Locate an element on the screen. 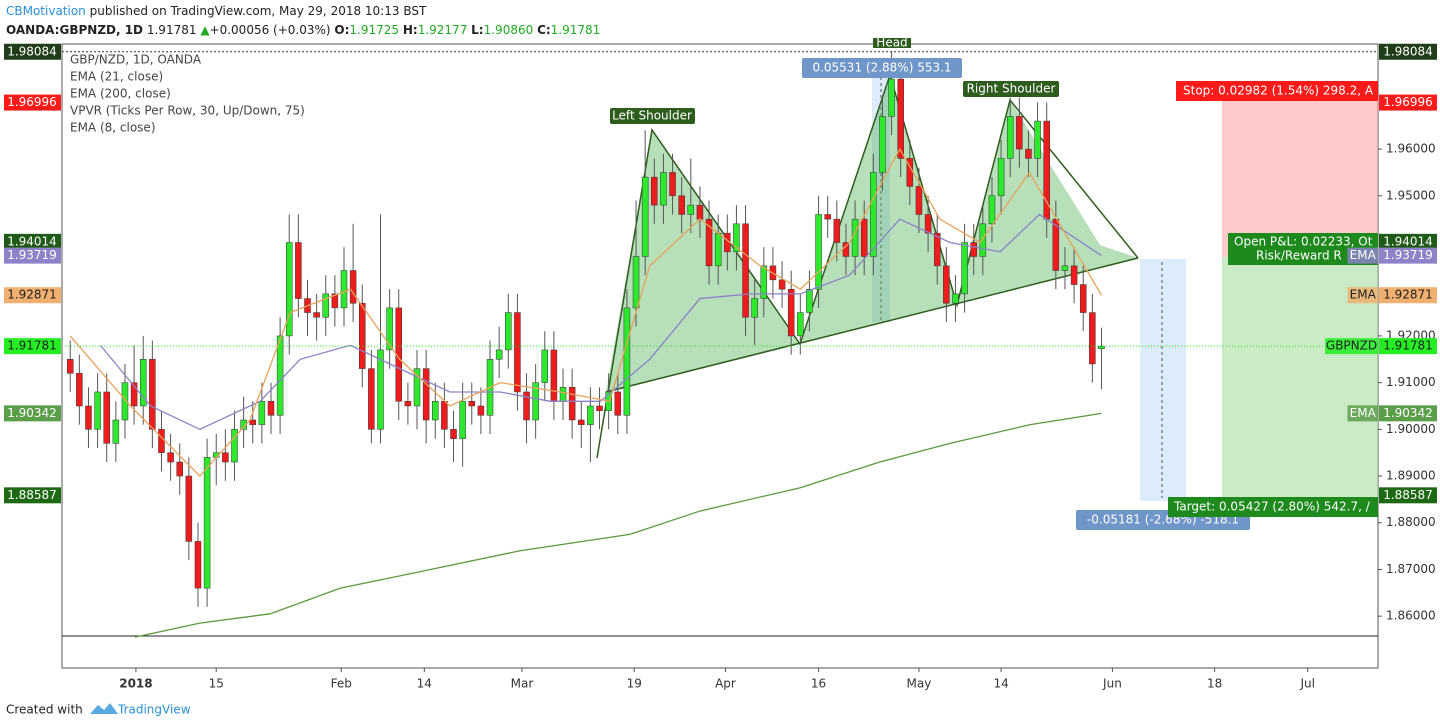 The width and height of the screenshot is (1440, 727). x-tick-label: Jun is located at coordinates (1112, 684).